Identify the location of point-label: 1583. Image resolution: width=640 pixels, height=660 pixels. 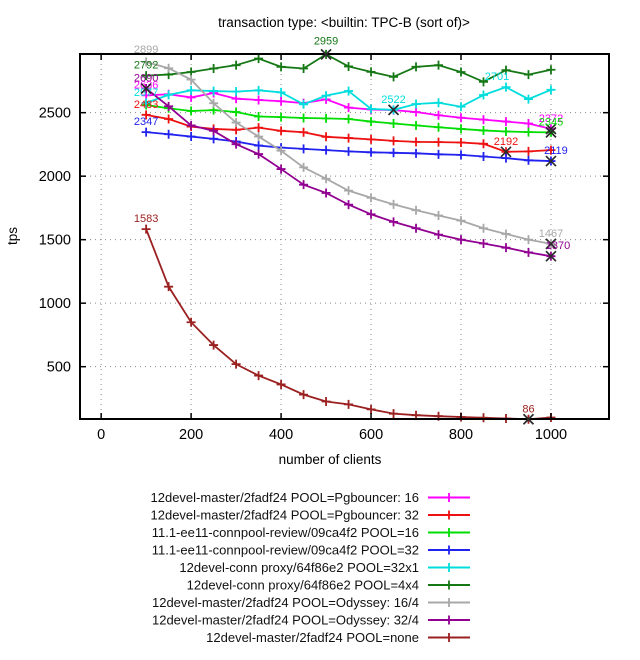
(146, 219).